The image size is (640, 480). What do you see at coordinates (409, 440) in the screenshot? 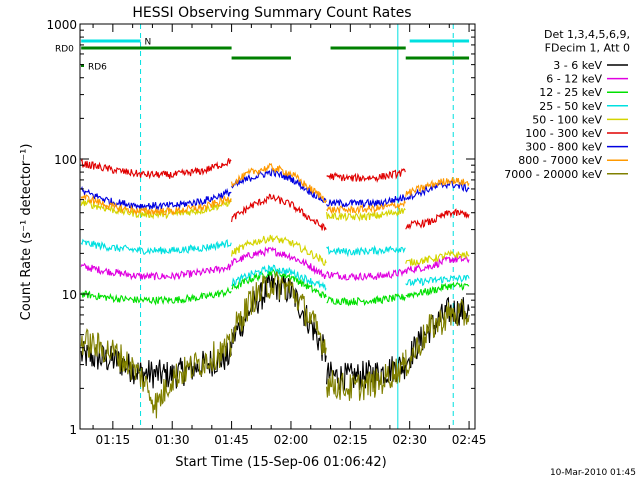
I see `x-tick-label-5: 02:30` at bounding box center [409, 440].